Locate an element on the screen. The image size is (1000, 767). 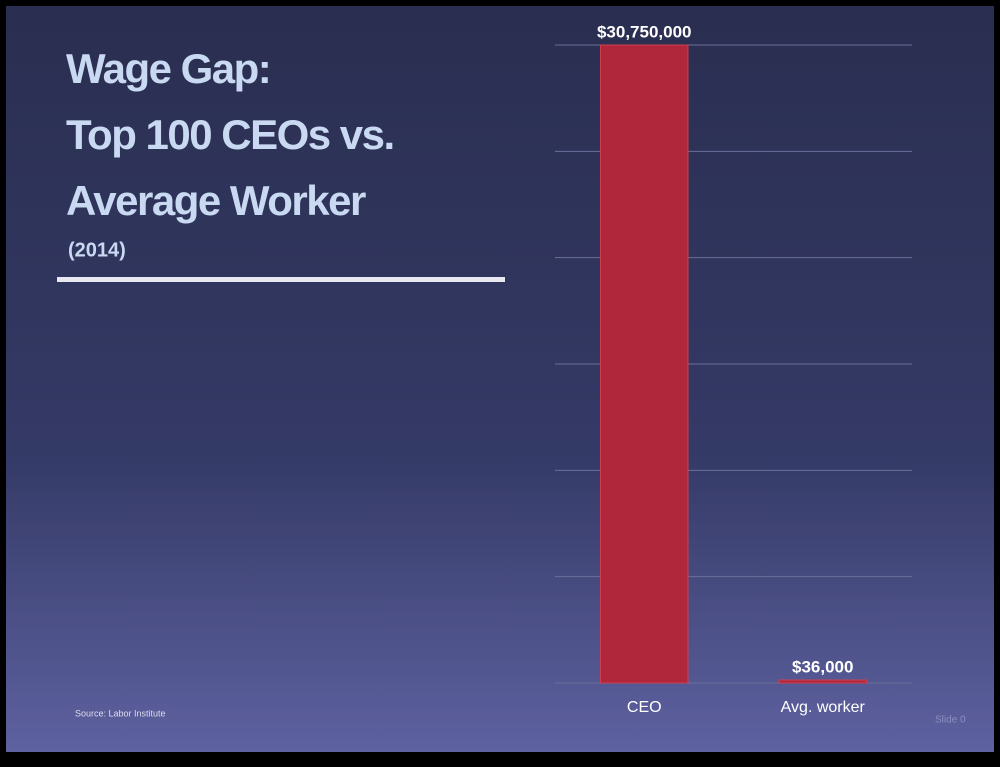
value-label: $30,750,000 is located at coordinates (644, 31).